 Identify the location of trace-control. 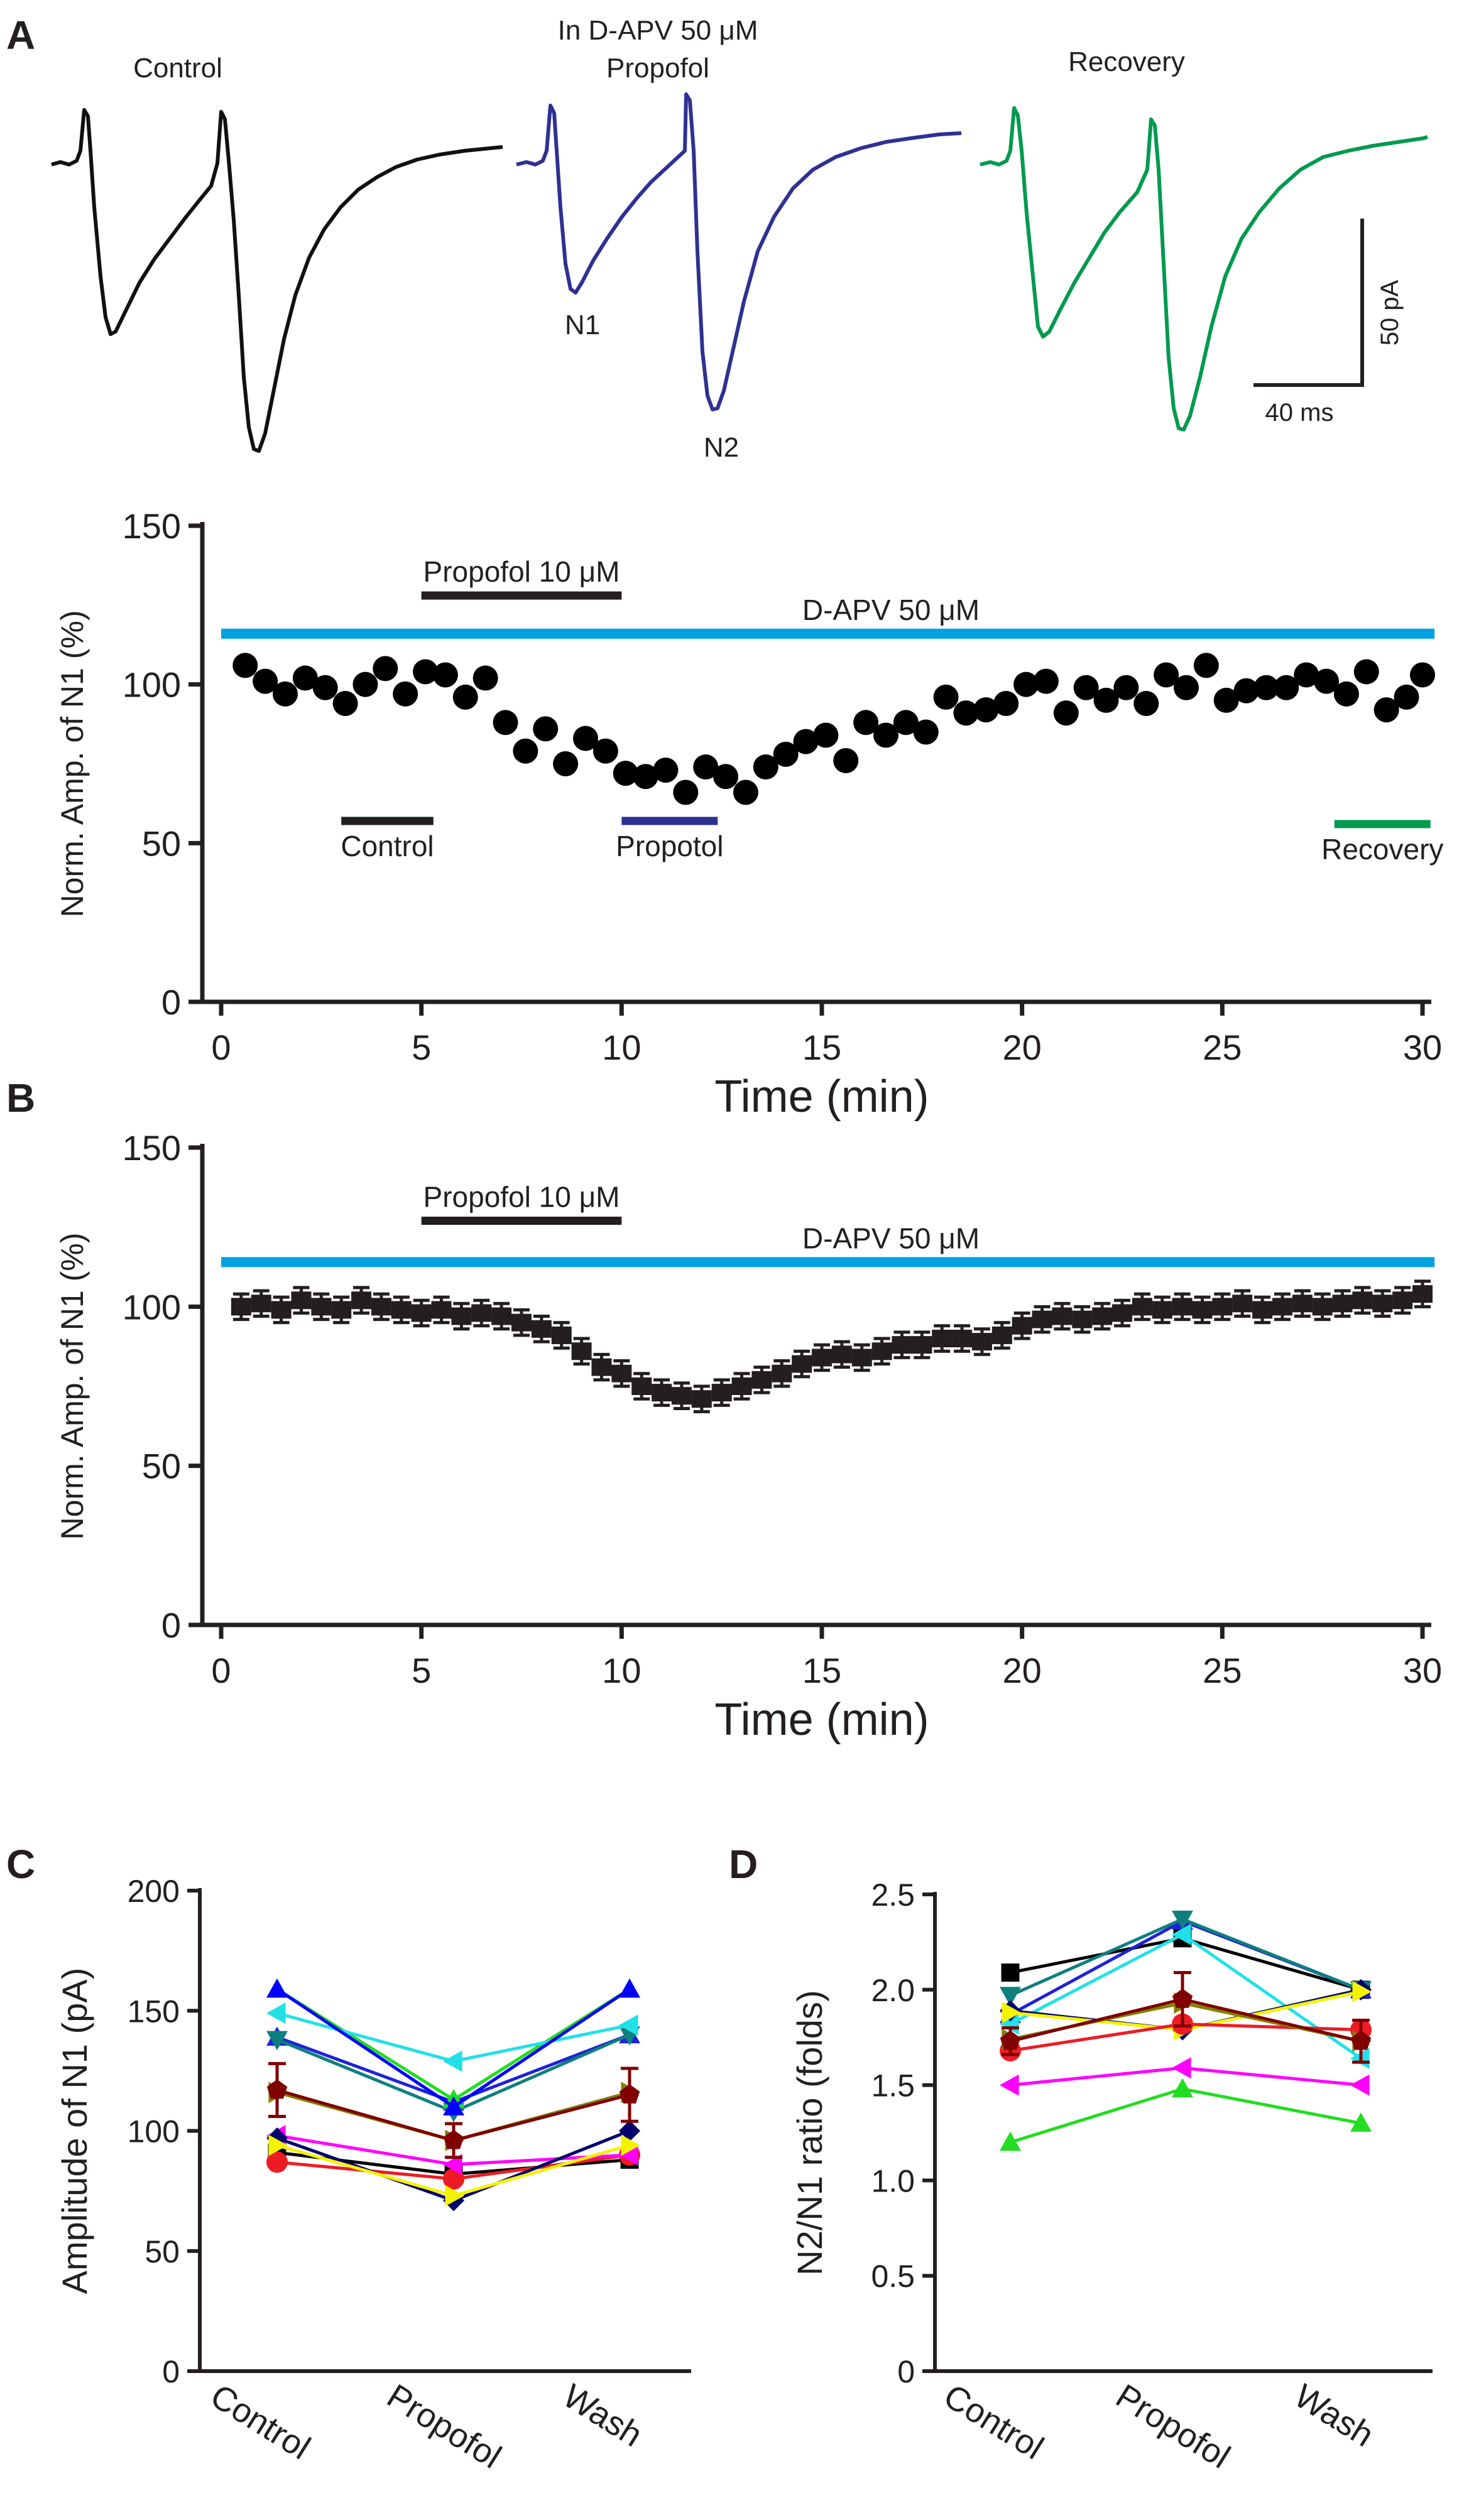
(277, 280).